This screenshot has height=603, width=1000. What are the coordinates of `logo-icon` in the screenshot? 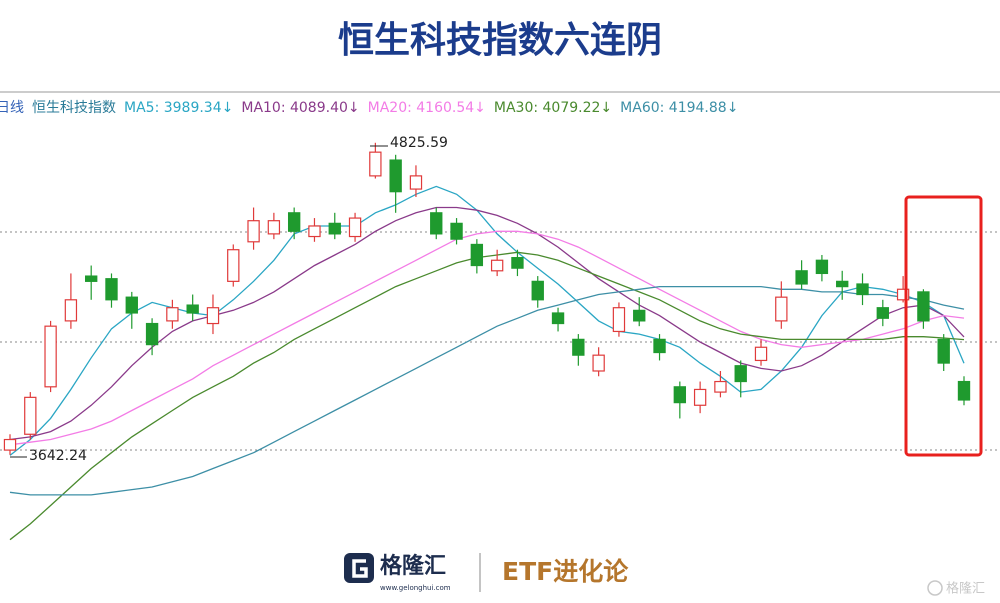 It's located at (359, 568).